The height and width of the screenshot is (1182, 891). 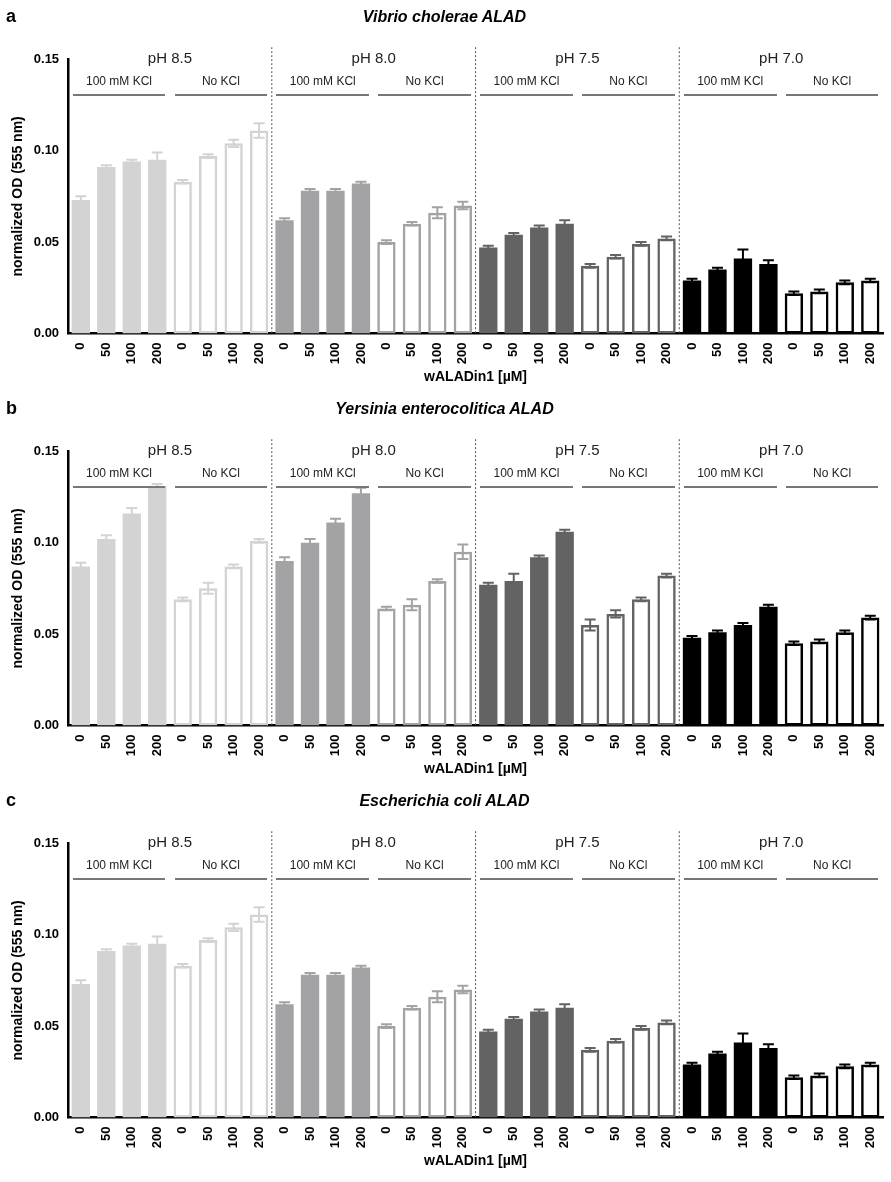 What do you see at coordinates (445, 409) in the screenshot?
I see `chart-title: Yersinia enterocolitica ALAD` at bounding box center [445, 409].